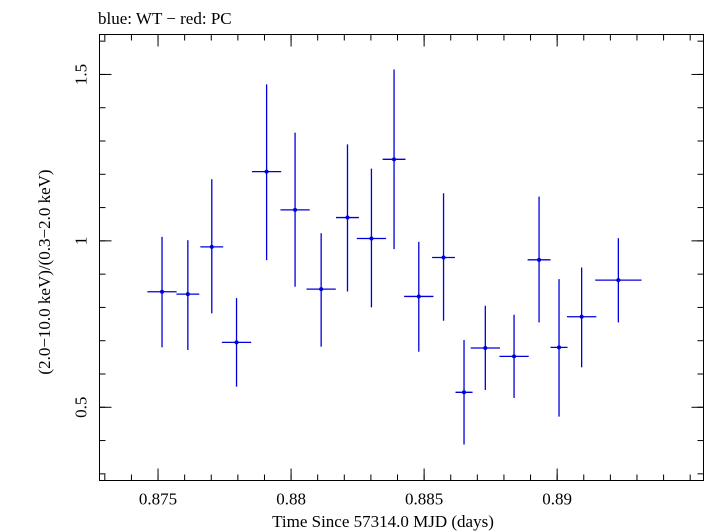  I want to click on x-axis-label: Time Since 57314.0 MJD (days), so click(383, 521).